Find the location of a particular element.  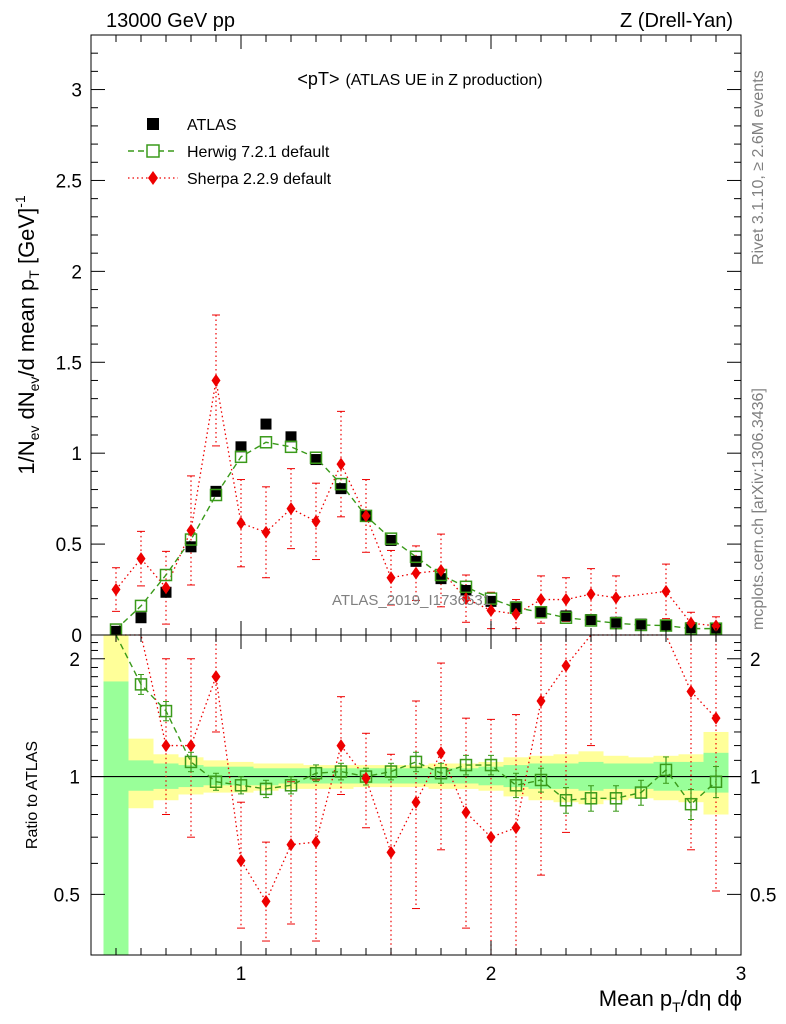

ratio-y-tick-label-right: 0.5 is located at coordinates (763, 895).